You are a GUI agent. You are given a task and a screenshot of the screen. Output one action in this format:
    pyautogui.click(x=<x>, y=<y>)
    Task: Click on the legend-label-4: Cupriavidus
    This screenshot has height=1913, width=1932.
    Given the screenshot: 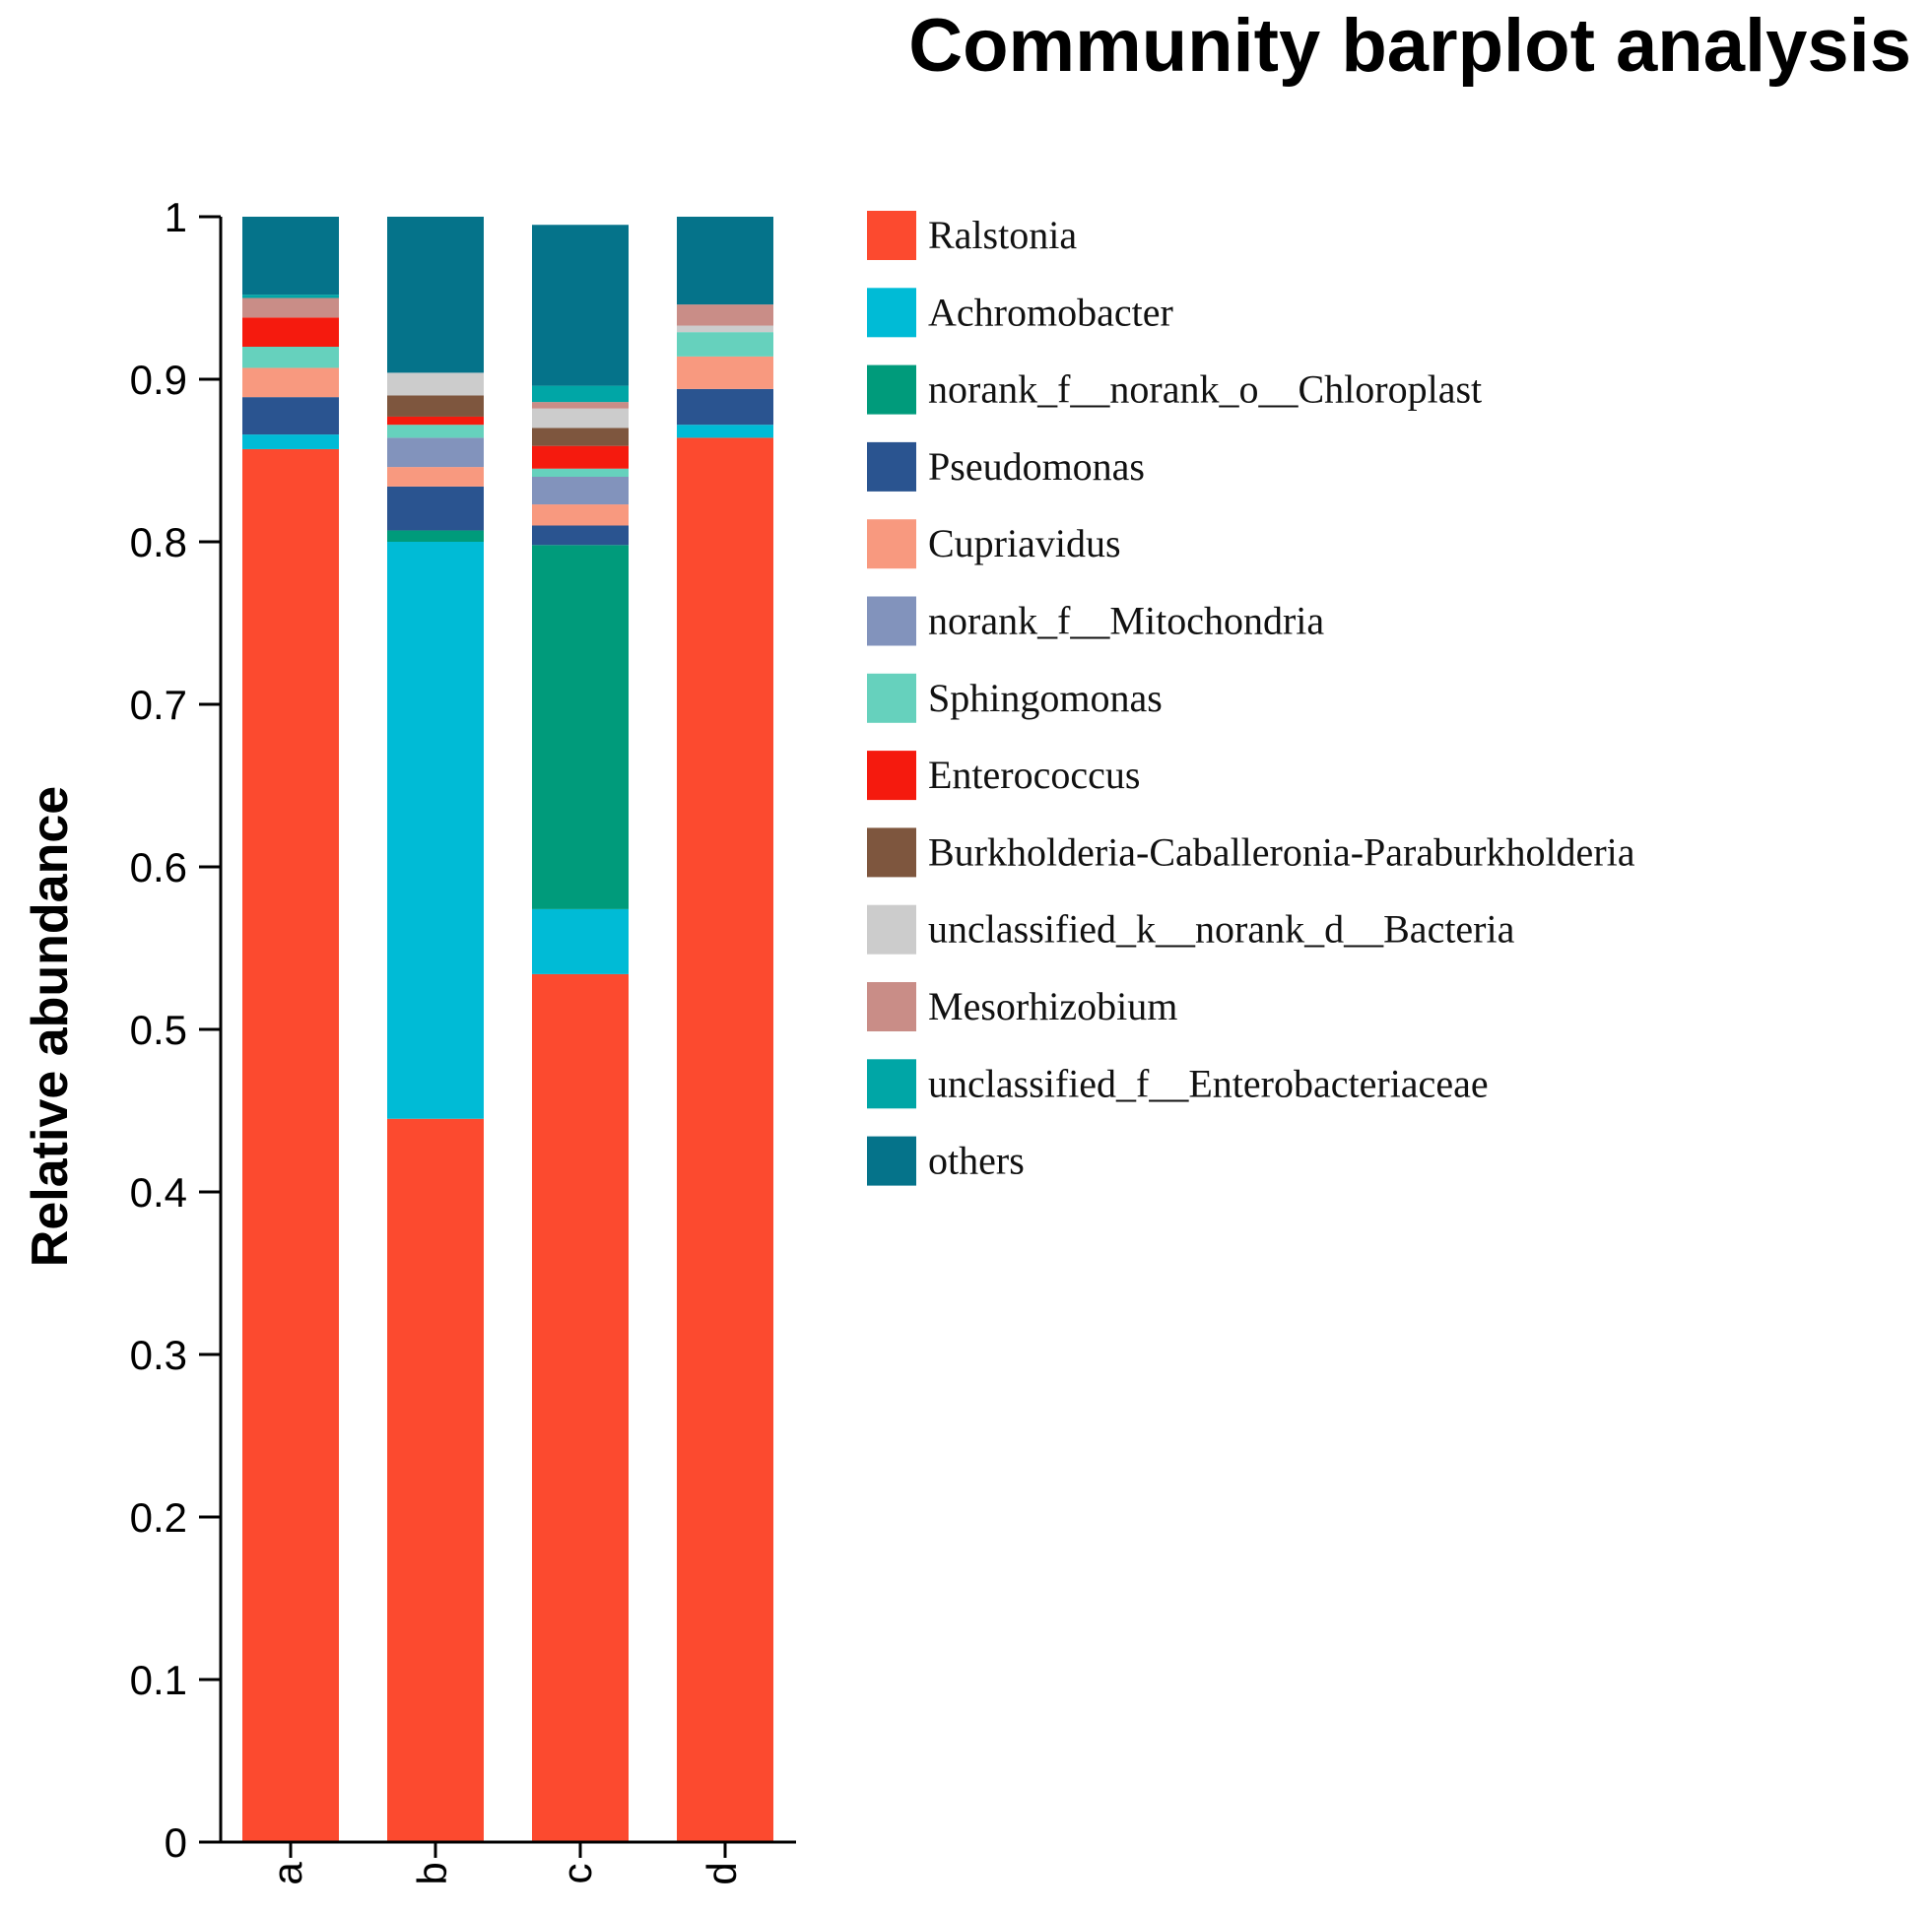 What is the action you would take?
    pyautogui.click(x=1024, y=543)
    